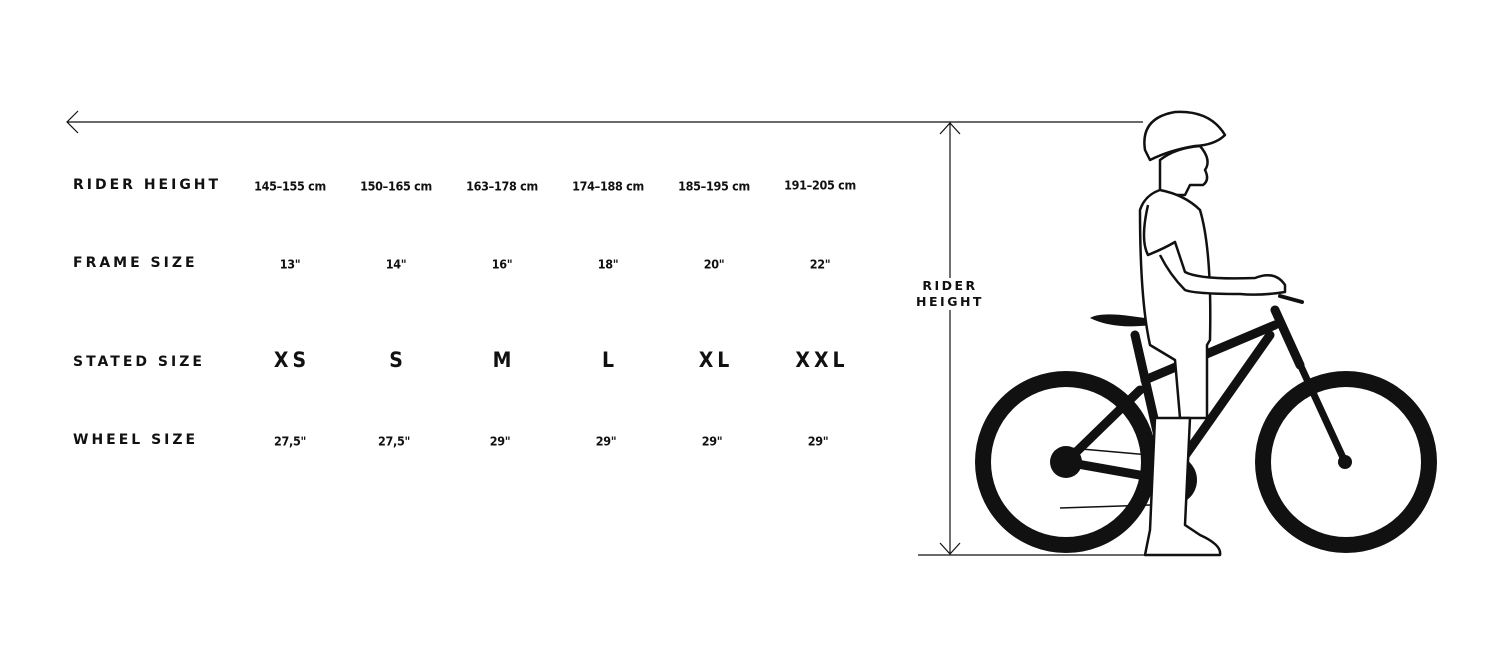  What do you see at coordinates (712, 441) in the screenshot?
I see `wheel-size-xl: 29"` at bounding box center [712, 441].